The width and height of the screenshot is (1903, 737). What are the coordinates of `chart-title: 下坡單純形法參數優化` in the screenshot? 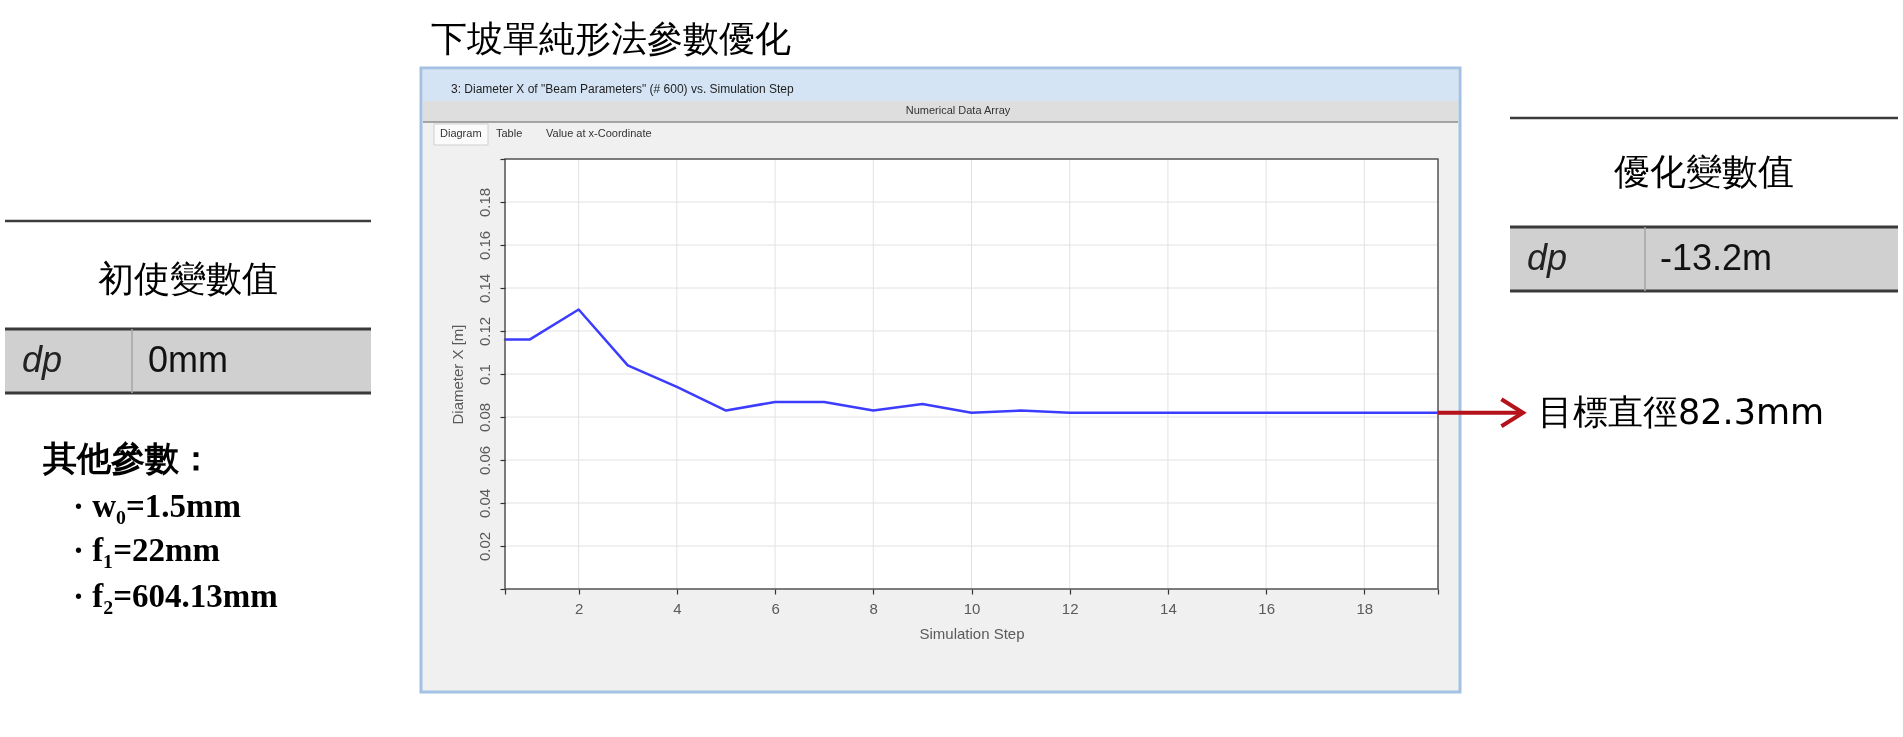 It's located at (611, 38).